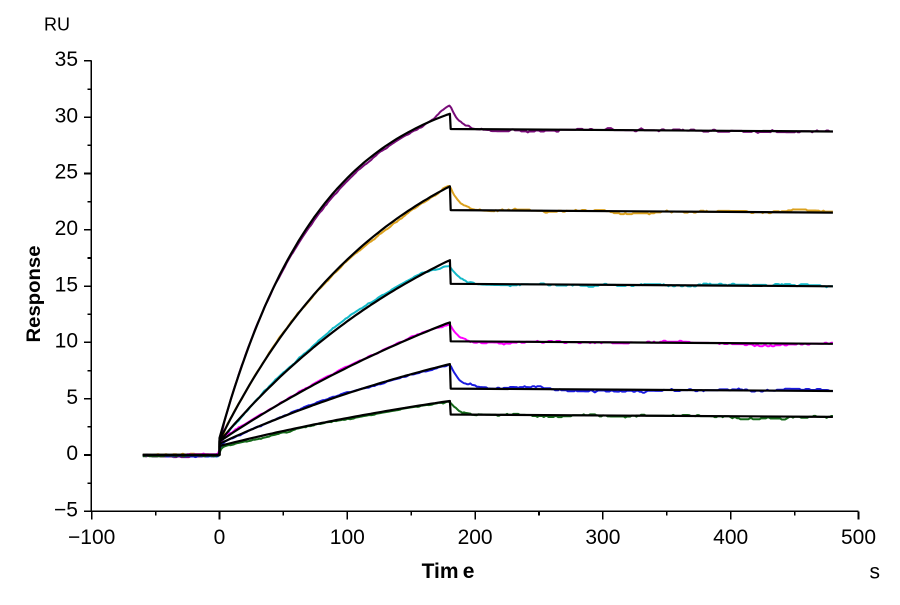 This screenshot has height=605, width=900. I want to click on svg-text: −100, so click(91, 537).